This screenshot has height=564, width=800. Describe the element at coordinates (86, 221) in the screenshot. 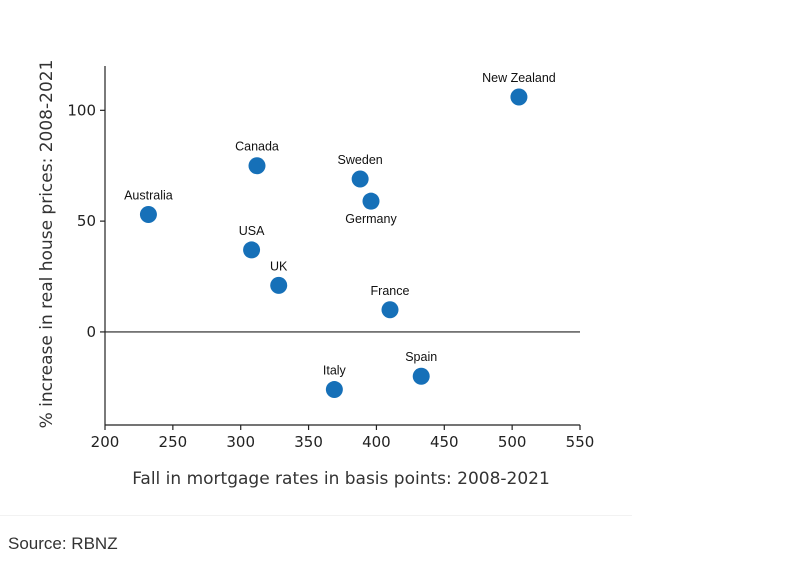

I see `y-tick-label-50: 50` at that location.